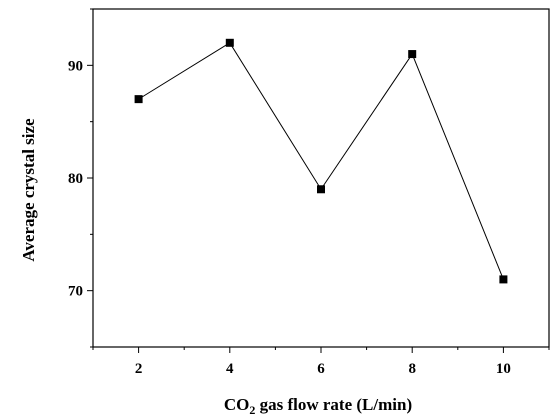 The image size is (556, 419). What do you see at coordinates (333, 404) in the screenshot?
I see `x-axis-title-rest: gas flow rate (L/min)` at bounding box center [333, 404].